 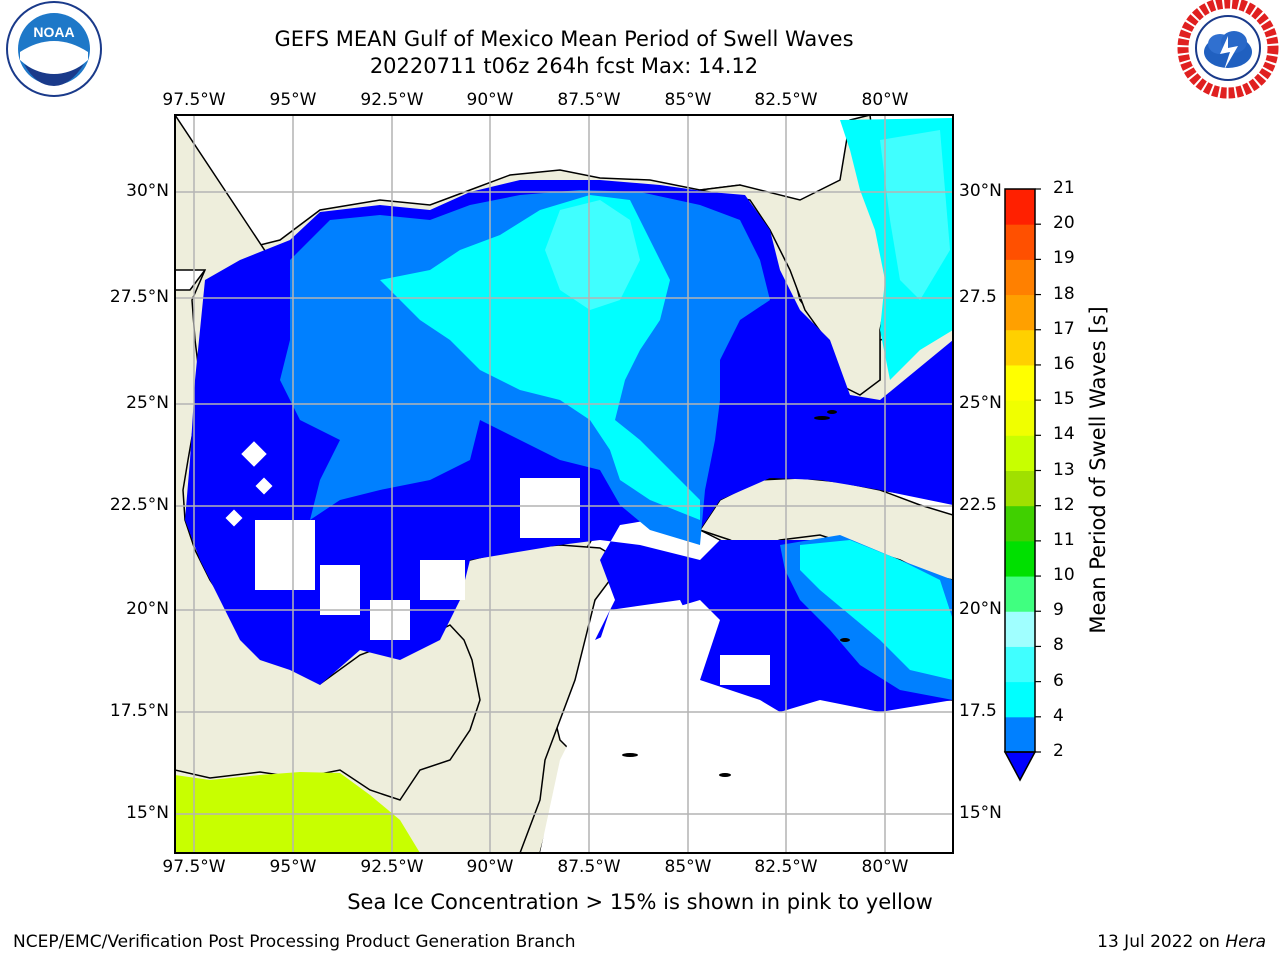 I want to click on chart-subtitle: 20220711 t06z 264h fcst Max: 14.12, so click(x=564, y=66).